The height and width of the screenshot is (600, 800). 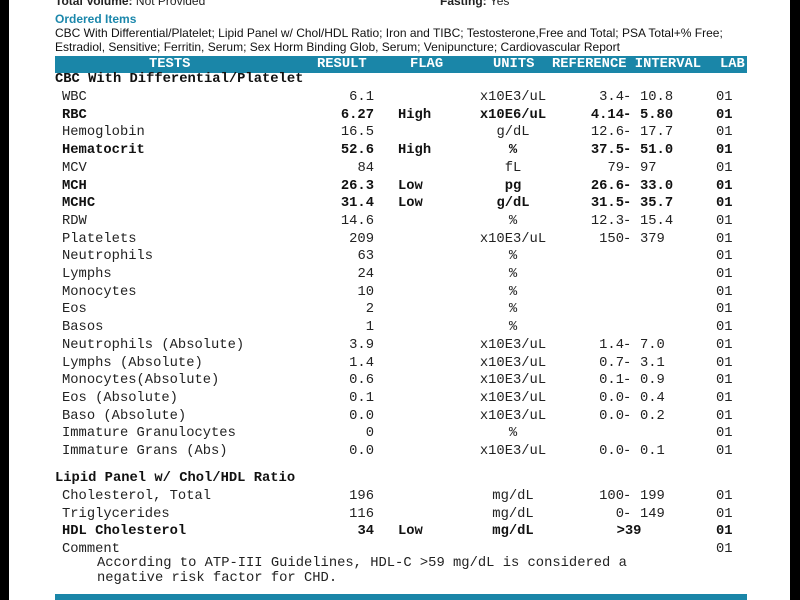 I want to click on total-volume: Total Volume: Not Provided, so click(x=130, y=4).